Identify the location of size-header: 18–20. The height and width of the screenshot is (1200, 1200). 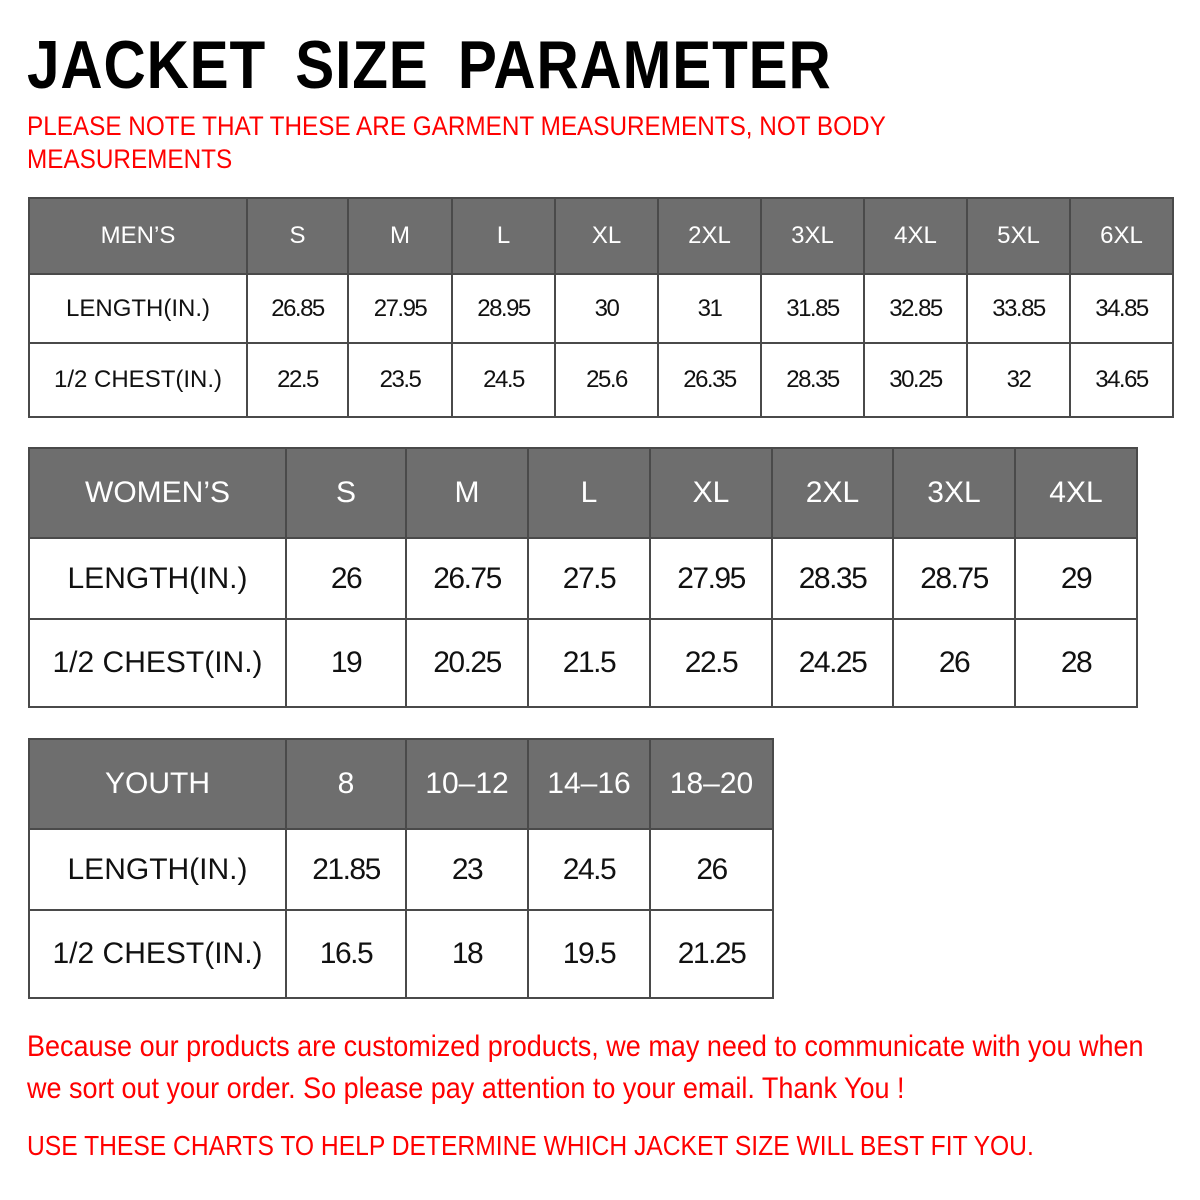
(711, 784).